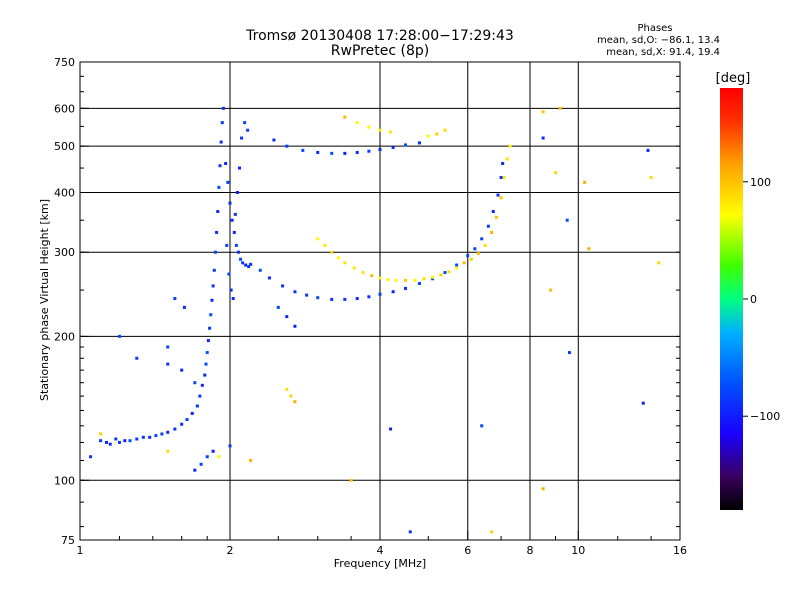  What do you see at coordinates (753, 299) in the screenshot?
I see `colorbar-tick-label: 0` at bounding box center [753, 299].